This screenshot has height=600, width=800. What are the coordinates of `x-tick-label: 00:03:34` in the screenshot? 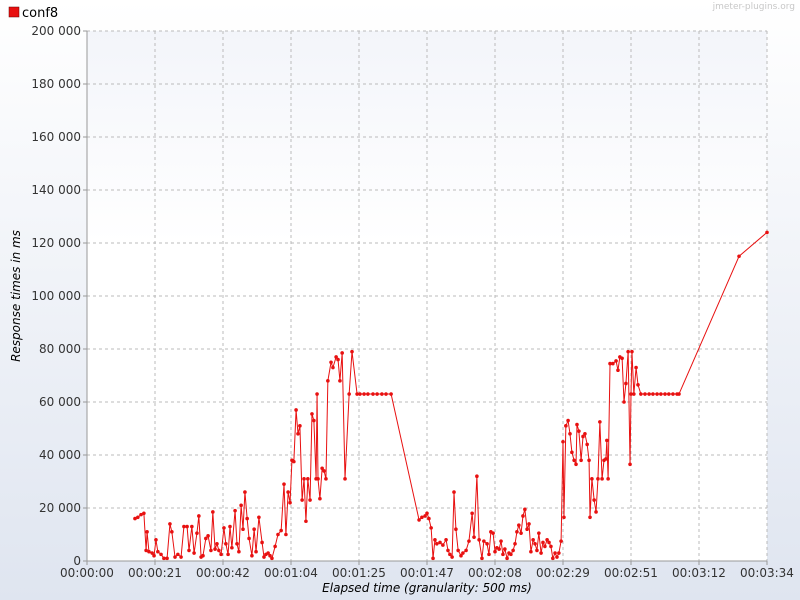 It's located at (767, 573).